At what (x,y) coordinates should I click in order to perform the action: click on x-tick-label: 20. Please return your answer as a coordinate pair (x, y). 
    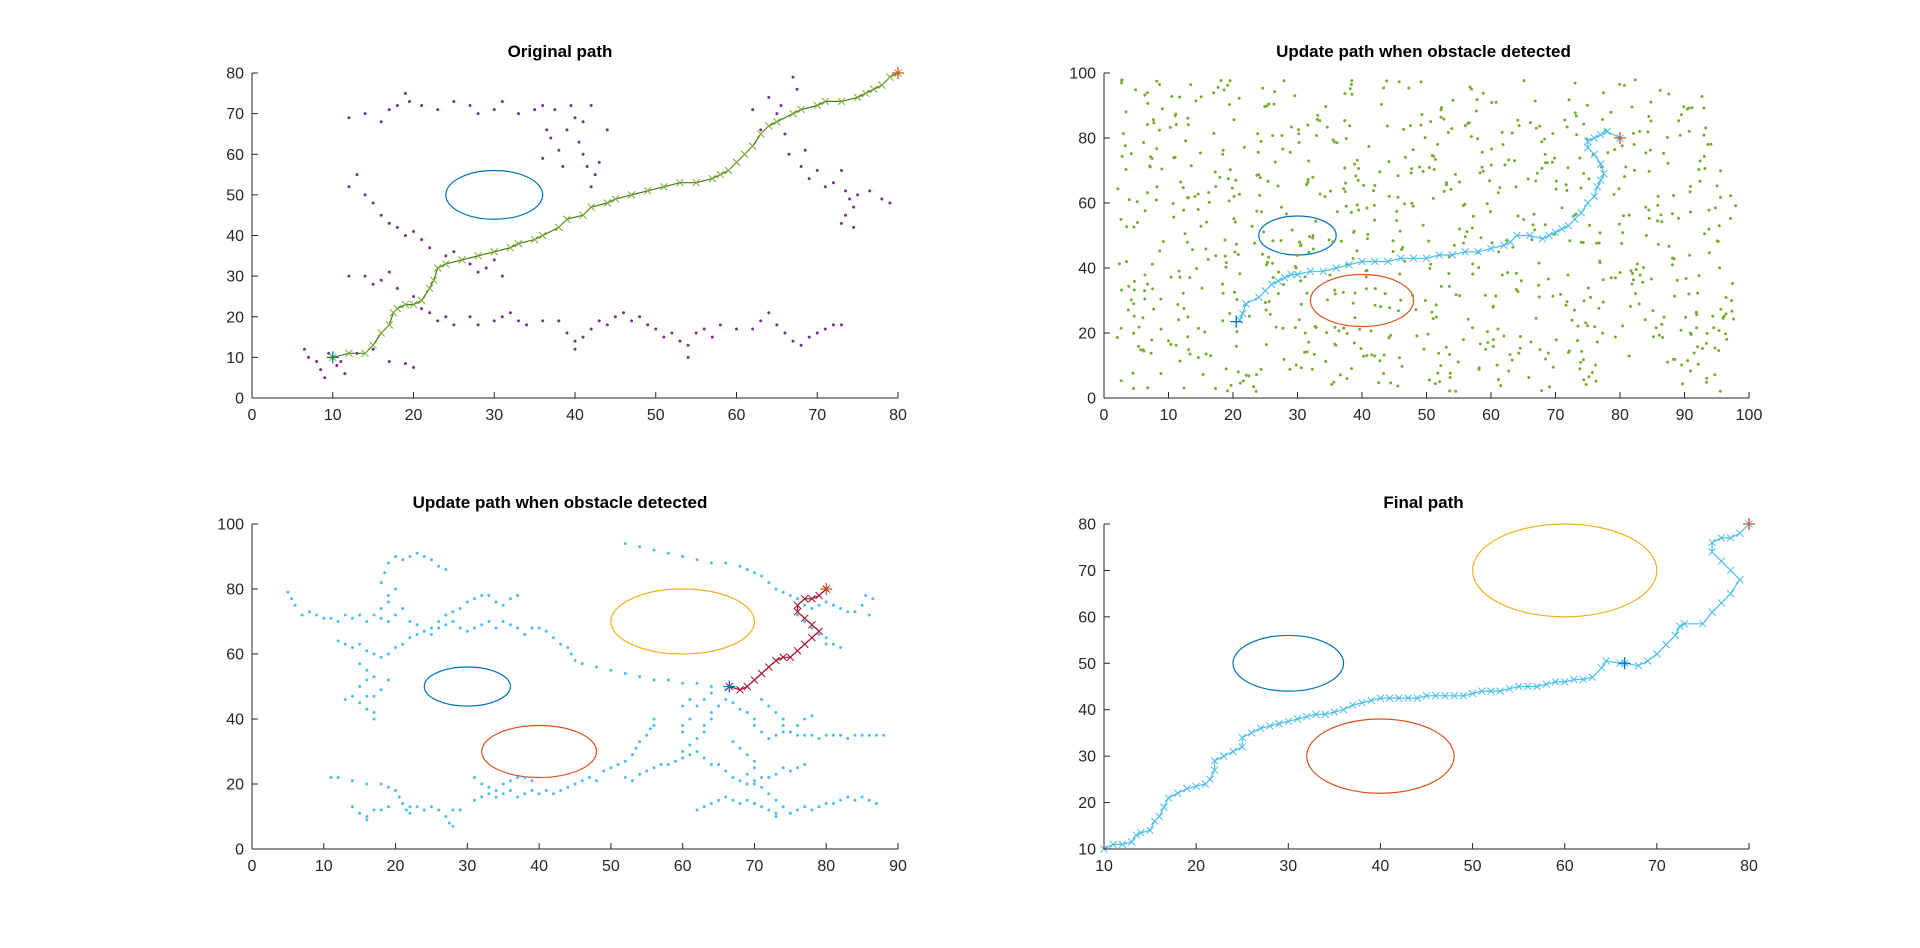
    Looking at the image, I should click on (396, 866).